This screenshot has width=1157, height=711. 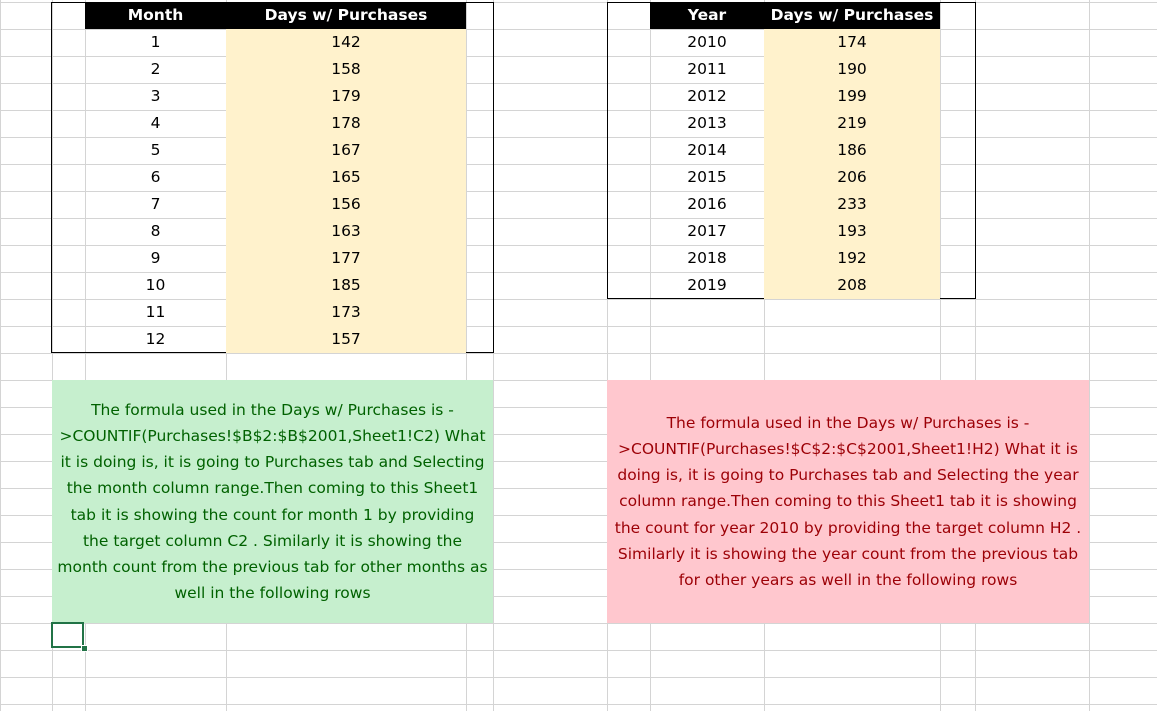 I want to click on year-cell: 2016, so click(x=707, y=204).